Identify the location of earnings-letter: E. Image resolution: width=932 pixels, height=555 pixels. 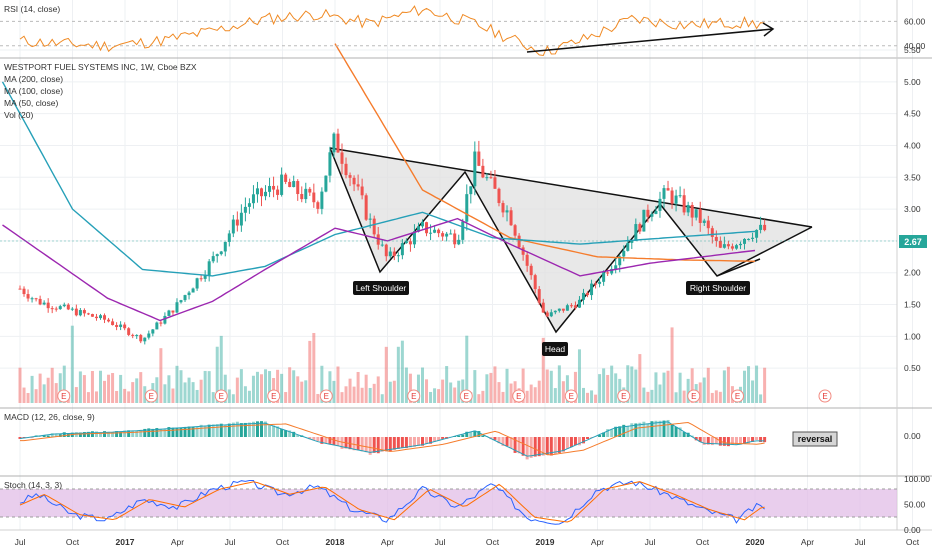
(824, 396).